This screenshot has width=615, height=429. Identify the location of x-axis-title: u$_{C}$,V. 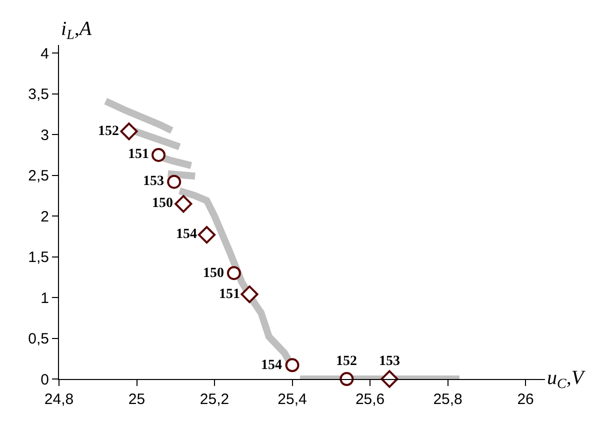
(566, 379).